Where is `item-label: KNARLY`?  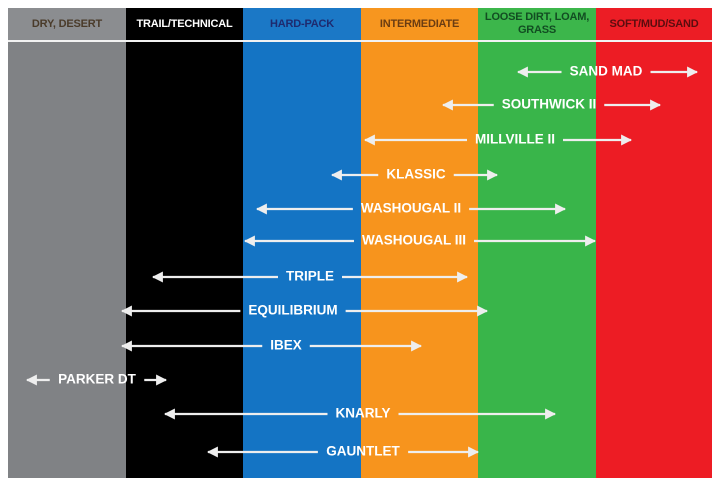
item-label: KNARLY is located at coordinates (362, 413).